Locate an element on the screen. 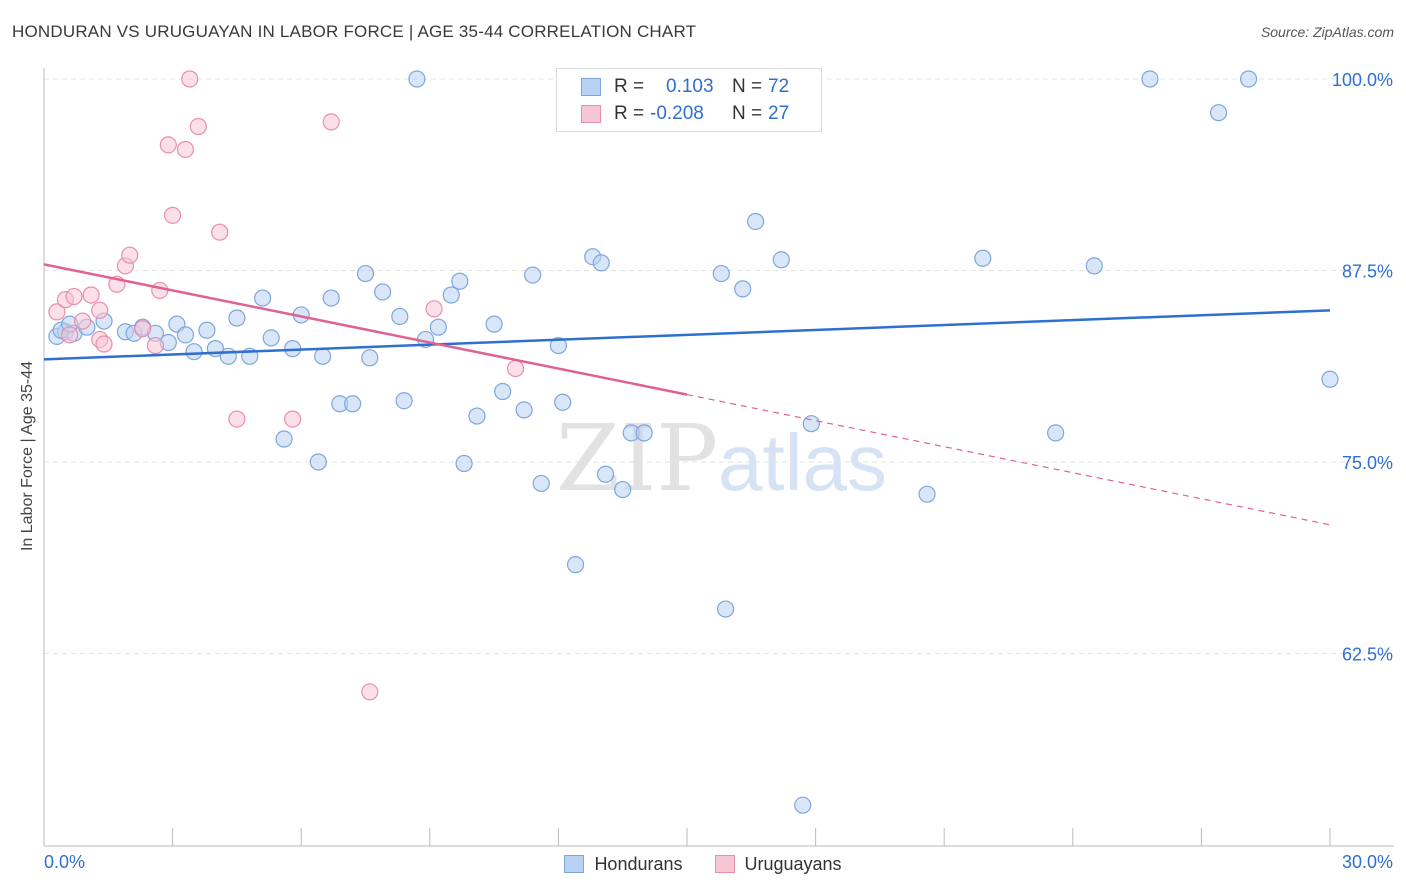 The height and width of the screenshot is (892, 1406). legend-item-uruguayans: Uruguayans is located at coordinates (778, 864).